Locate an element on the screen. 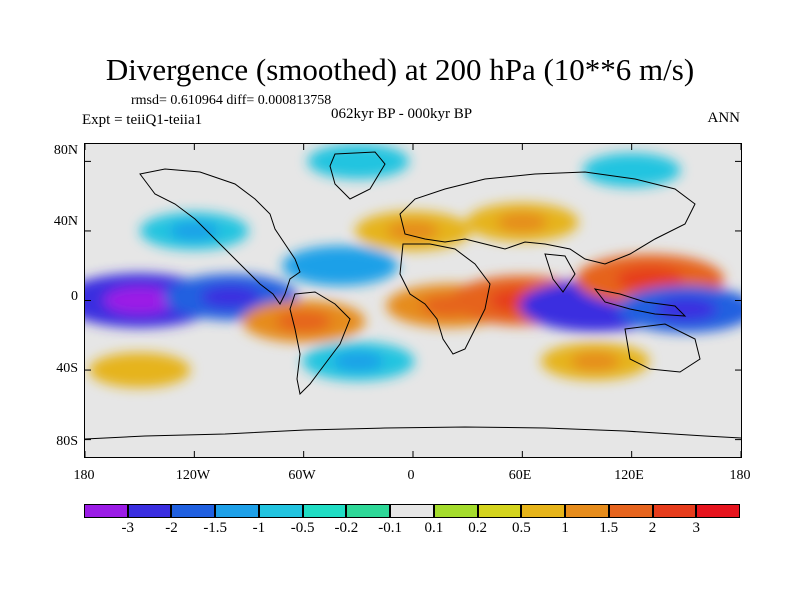 The image size is (800, 600). colorbar-label: -3 is located at coordinates (127, 528).